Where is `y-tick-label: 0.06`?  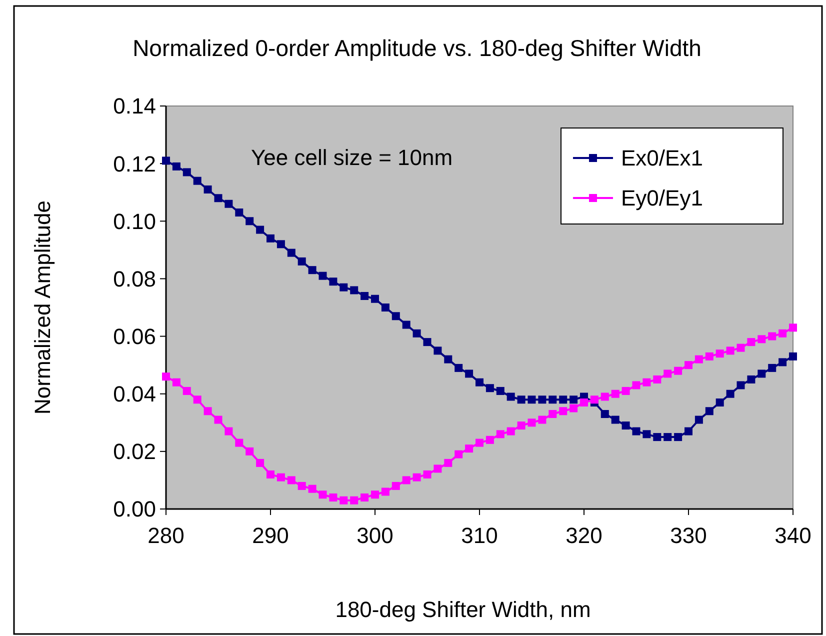 y-tick-label: 0.06 is located at coordinates (134, 336).